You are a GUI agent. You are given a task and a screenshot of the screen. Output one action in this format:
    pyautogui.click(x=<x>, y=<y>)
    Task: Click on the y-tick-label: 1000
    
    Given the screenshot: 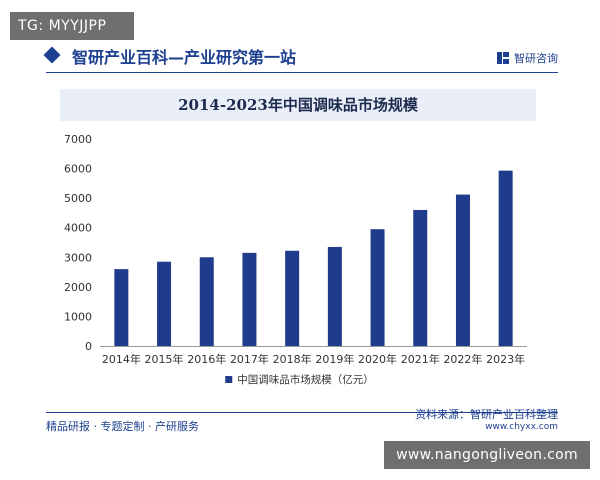 What is the action you would take?
    pyautogui.click(x=78, y=316)
    